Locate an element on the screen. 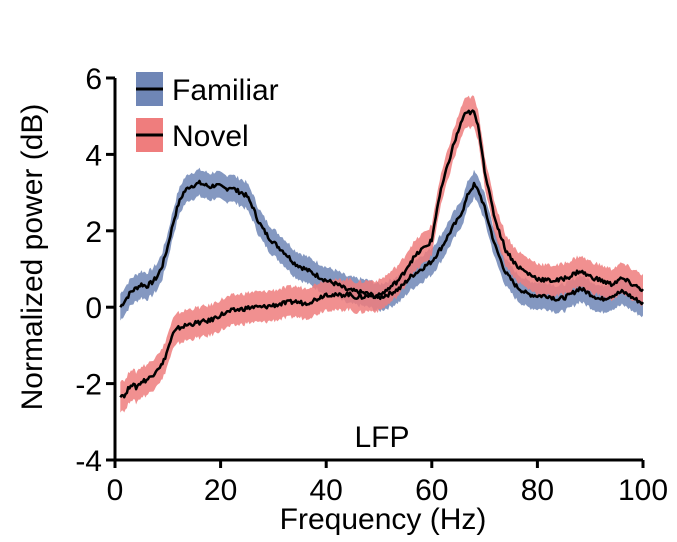 Image resolution: width=677 pixels, height=542 pixels. y-tick-label: 4 is located at coordinates (93, 155).